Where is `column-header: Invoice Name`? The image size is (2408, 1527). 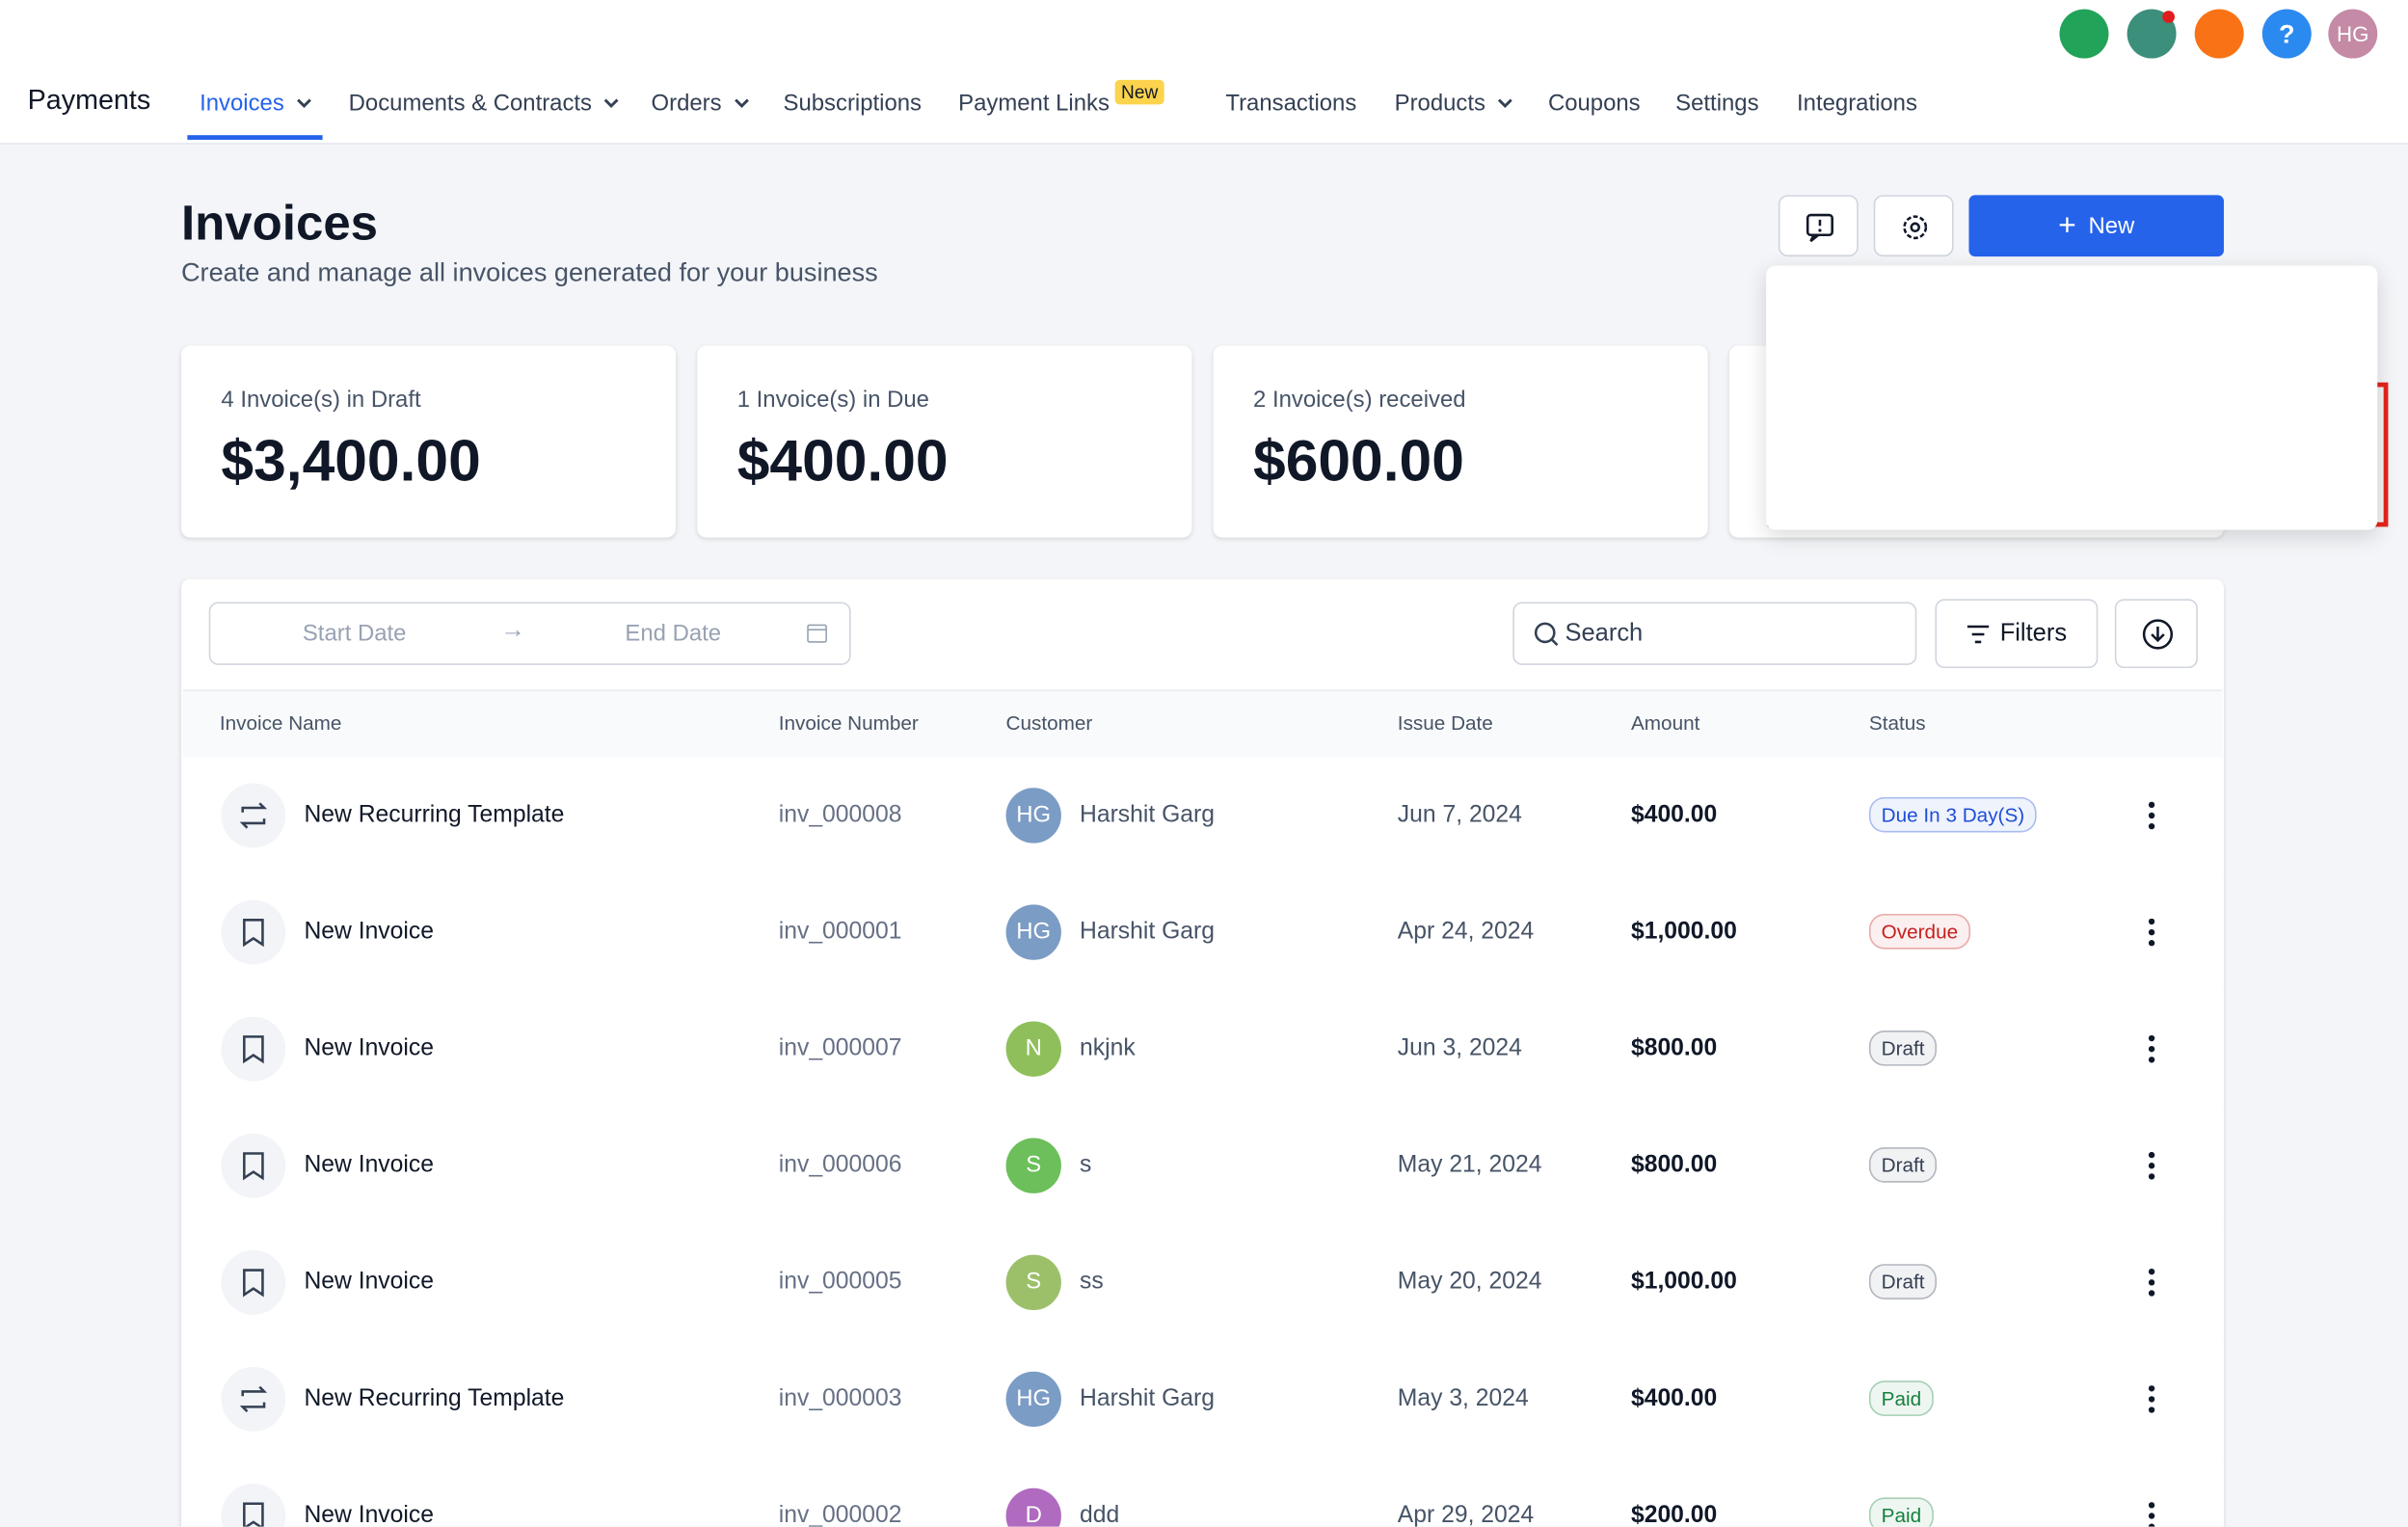
column-header: Invoice Name is located at coordinates (280, 722).